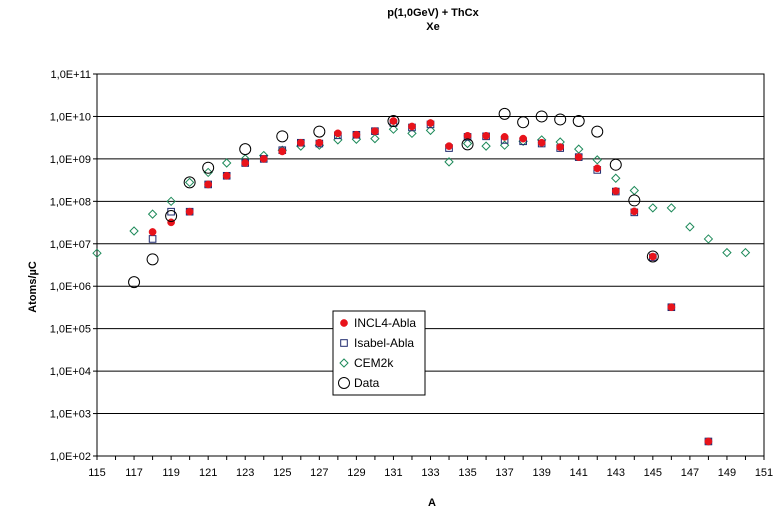  What do you see at coordinates (70, 372) in the screenshot?
I see `y-tick-label: 1,0E+04` at bounding box center [70, 372].